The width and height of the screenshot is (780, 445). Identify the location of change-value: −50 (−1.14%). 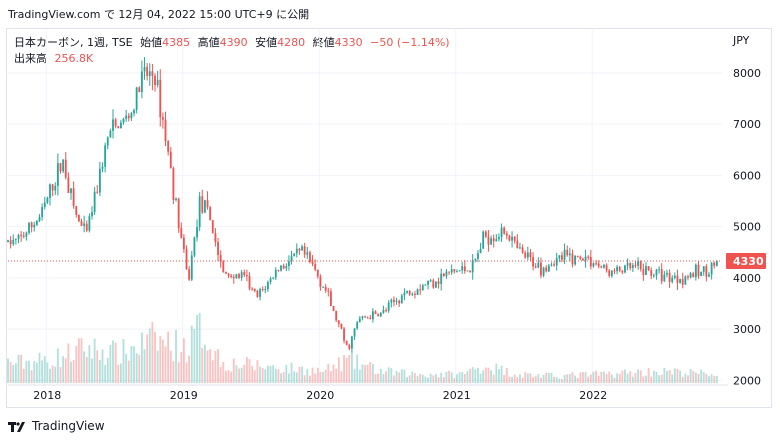
(410, 42).